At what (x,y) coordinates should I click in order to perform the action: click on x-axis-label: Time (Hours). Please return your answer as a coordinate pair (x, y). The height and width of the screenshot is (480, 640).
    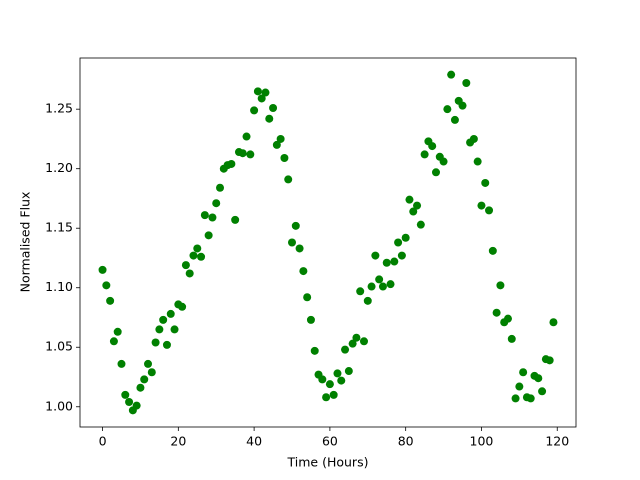
    Looking at the image, I should click on (328, 462).